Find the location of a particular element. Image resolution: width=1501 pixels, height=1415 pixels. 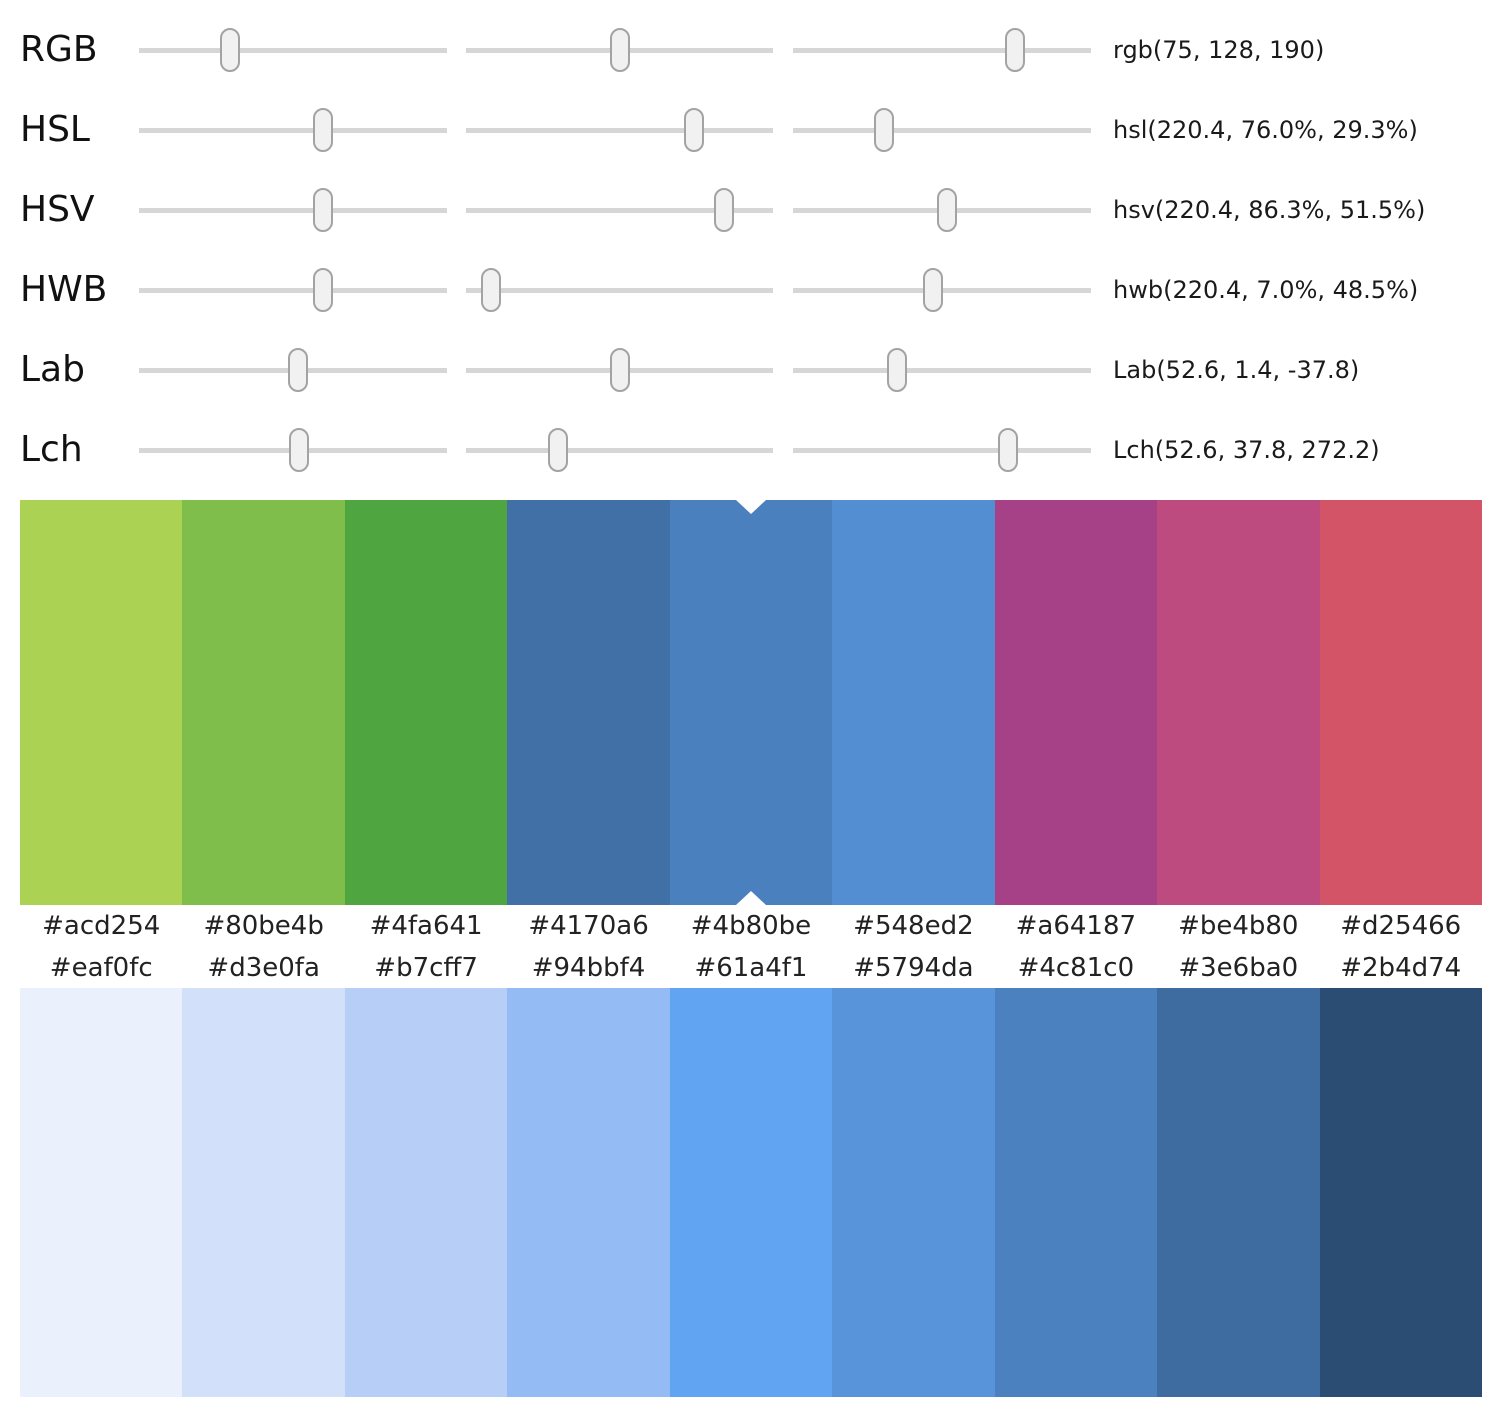

hex-code-label: #4fa641 is located at coordinates (426, 926).